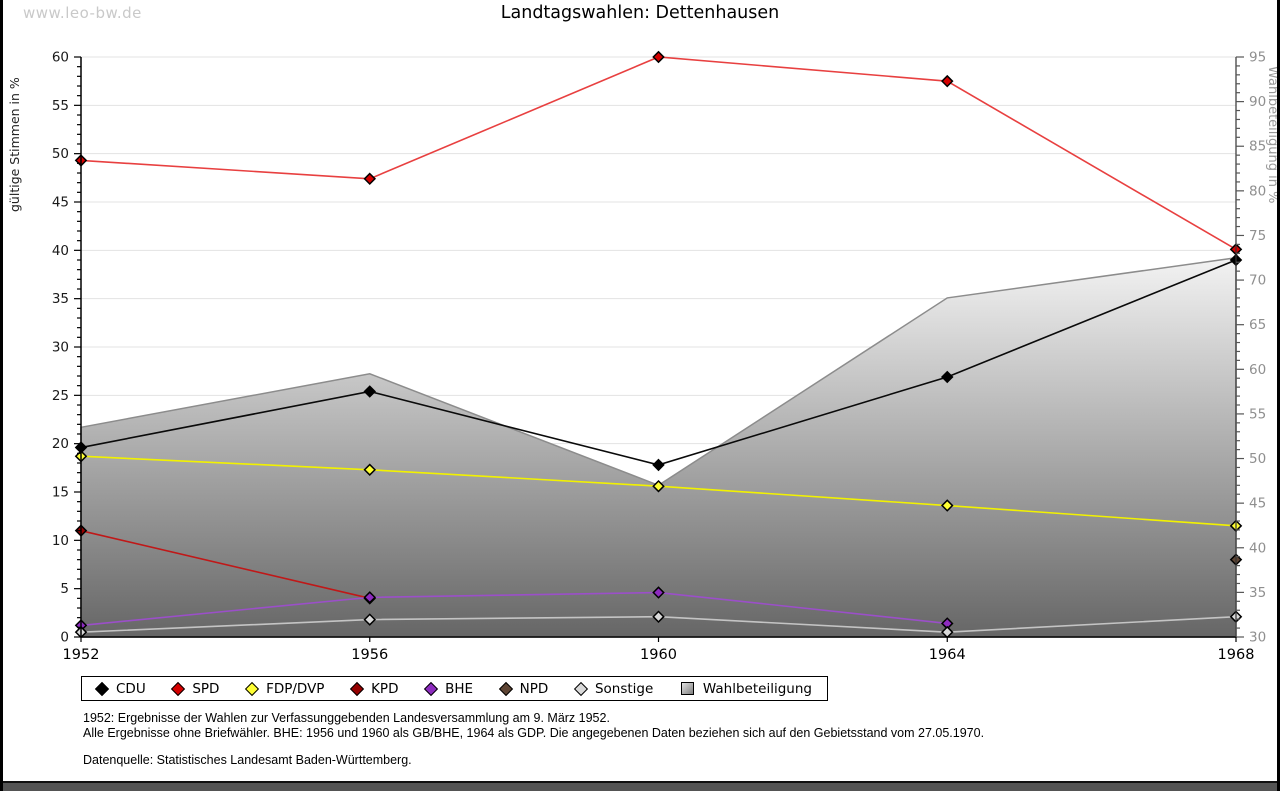  What do you see at coordinates (431, 688) in the screenshot?
I see `legend-marker-bhe` at bounding box center [431, 688].